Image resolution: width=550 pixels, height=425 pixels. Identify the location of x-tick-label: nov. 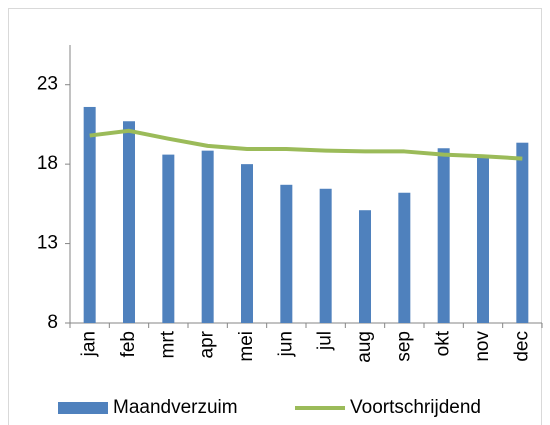
(482, 346).